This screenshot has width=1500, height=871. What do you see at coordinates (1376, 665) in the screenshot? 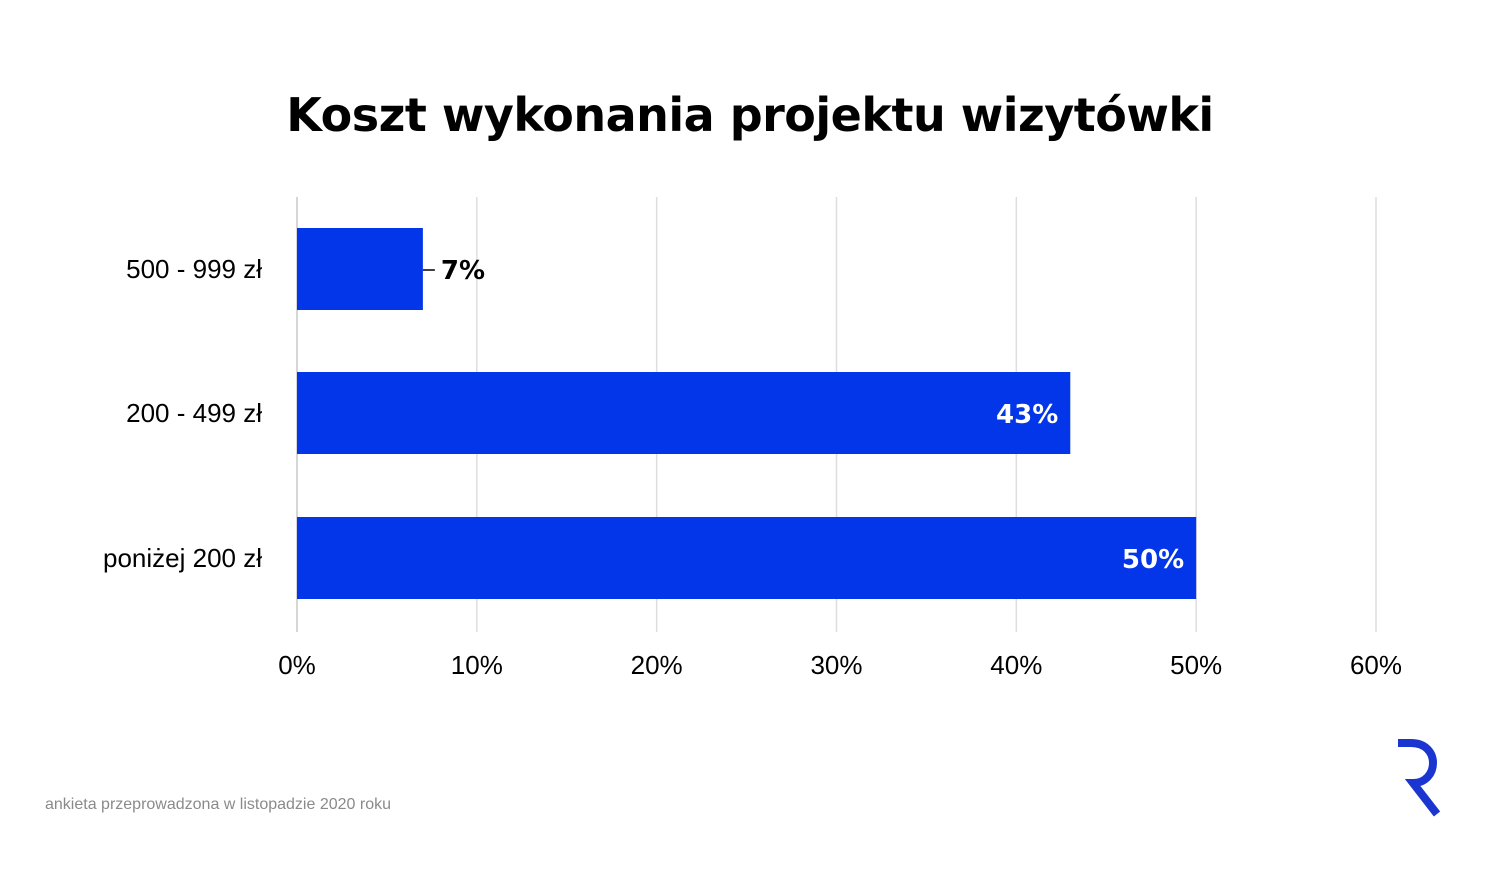
I see `x-tick-label: 60%` at bounding box center [1376, 665].